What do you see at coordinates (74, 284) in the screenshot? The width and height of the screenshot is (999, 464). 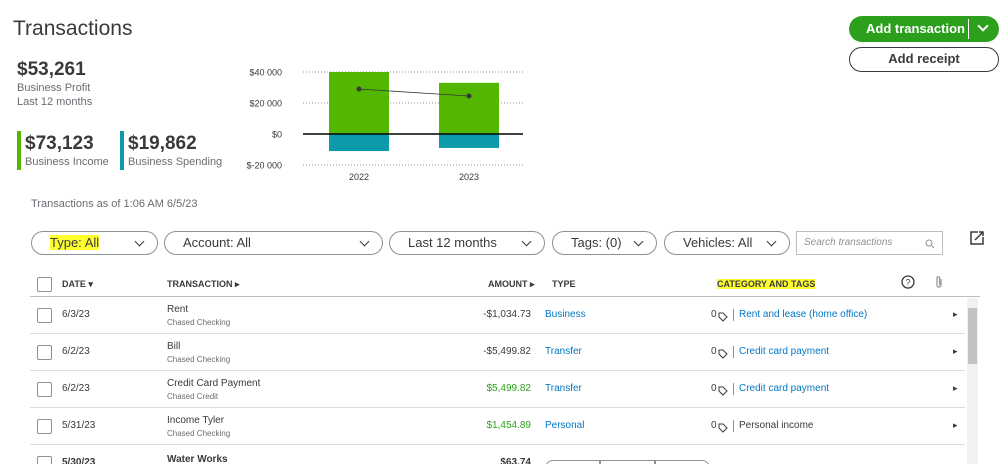 I see `label: DATE` at bounding box center [74, 284].